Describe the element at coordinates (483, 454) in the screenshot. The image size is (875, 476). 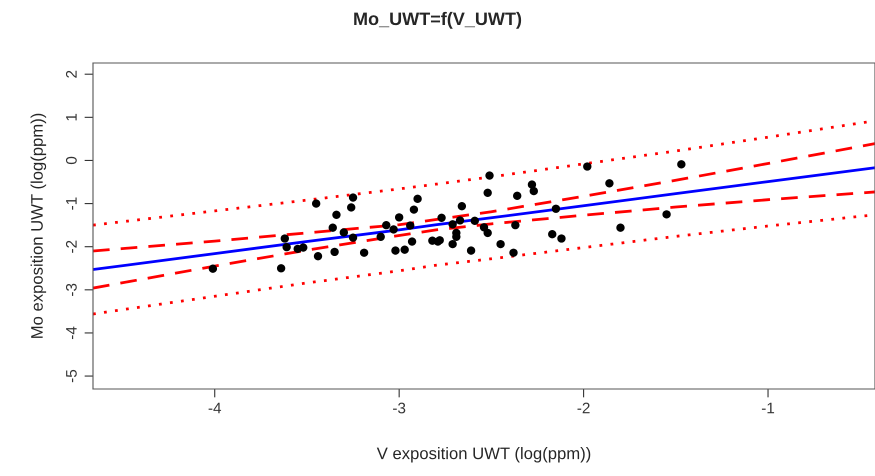
I see `x-axis-title: V exposition UWT (log(ppm))` at that location.